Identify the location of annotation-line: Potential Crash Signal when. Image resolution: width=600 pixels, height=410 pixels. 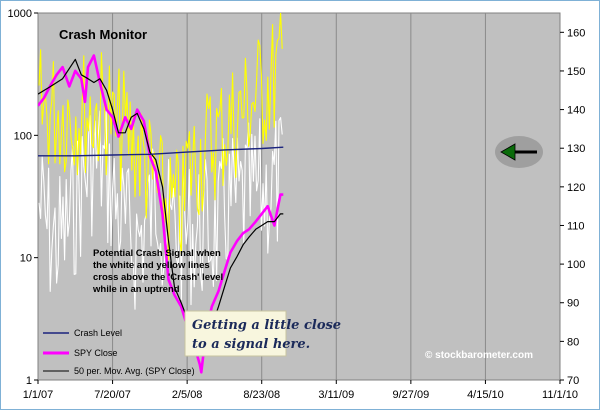
(157, 253).